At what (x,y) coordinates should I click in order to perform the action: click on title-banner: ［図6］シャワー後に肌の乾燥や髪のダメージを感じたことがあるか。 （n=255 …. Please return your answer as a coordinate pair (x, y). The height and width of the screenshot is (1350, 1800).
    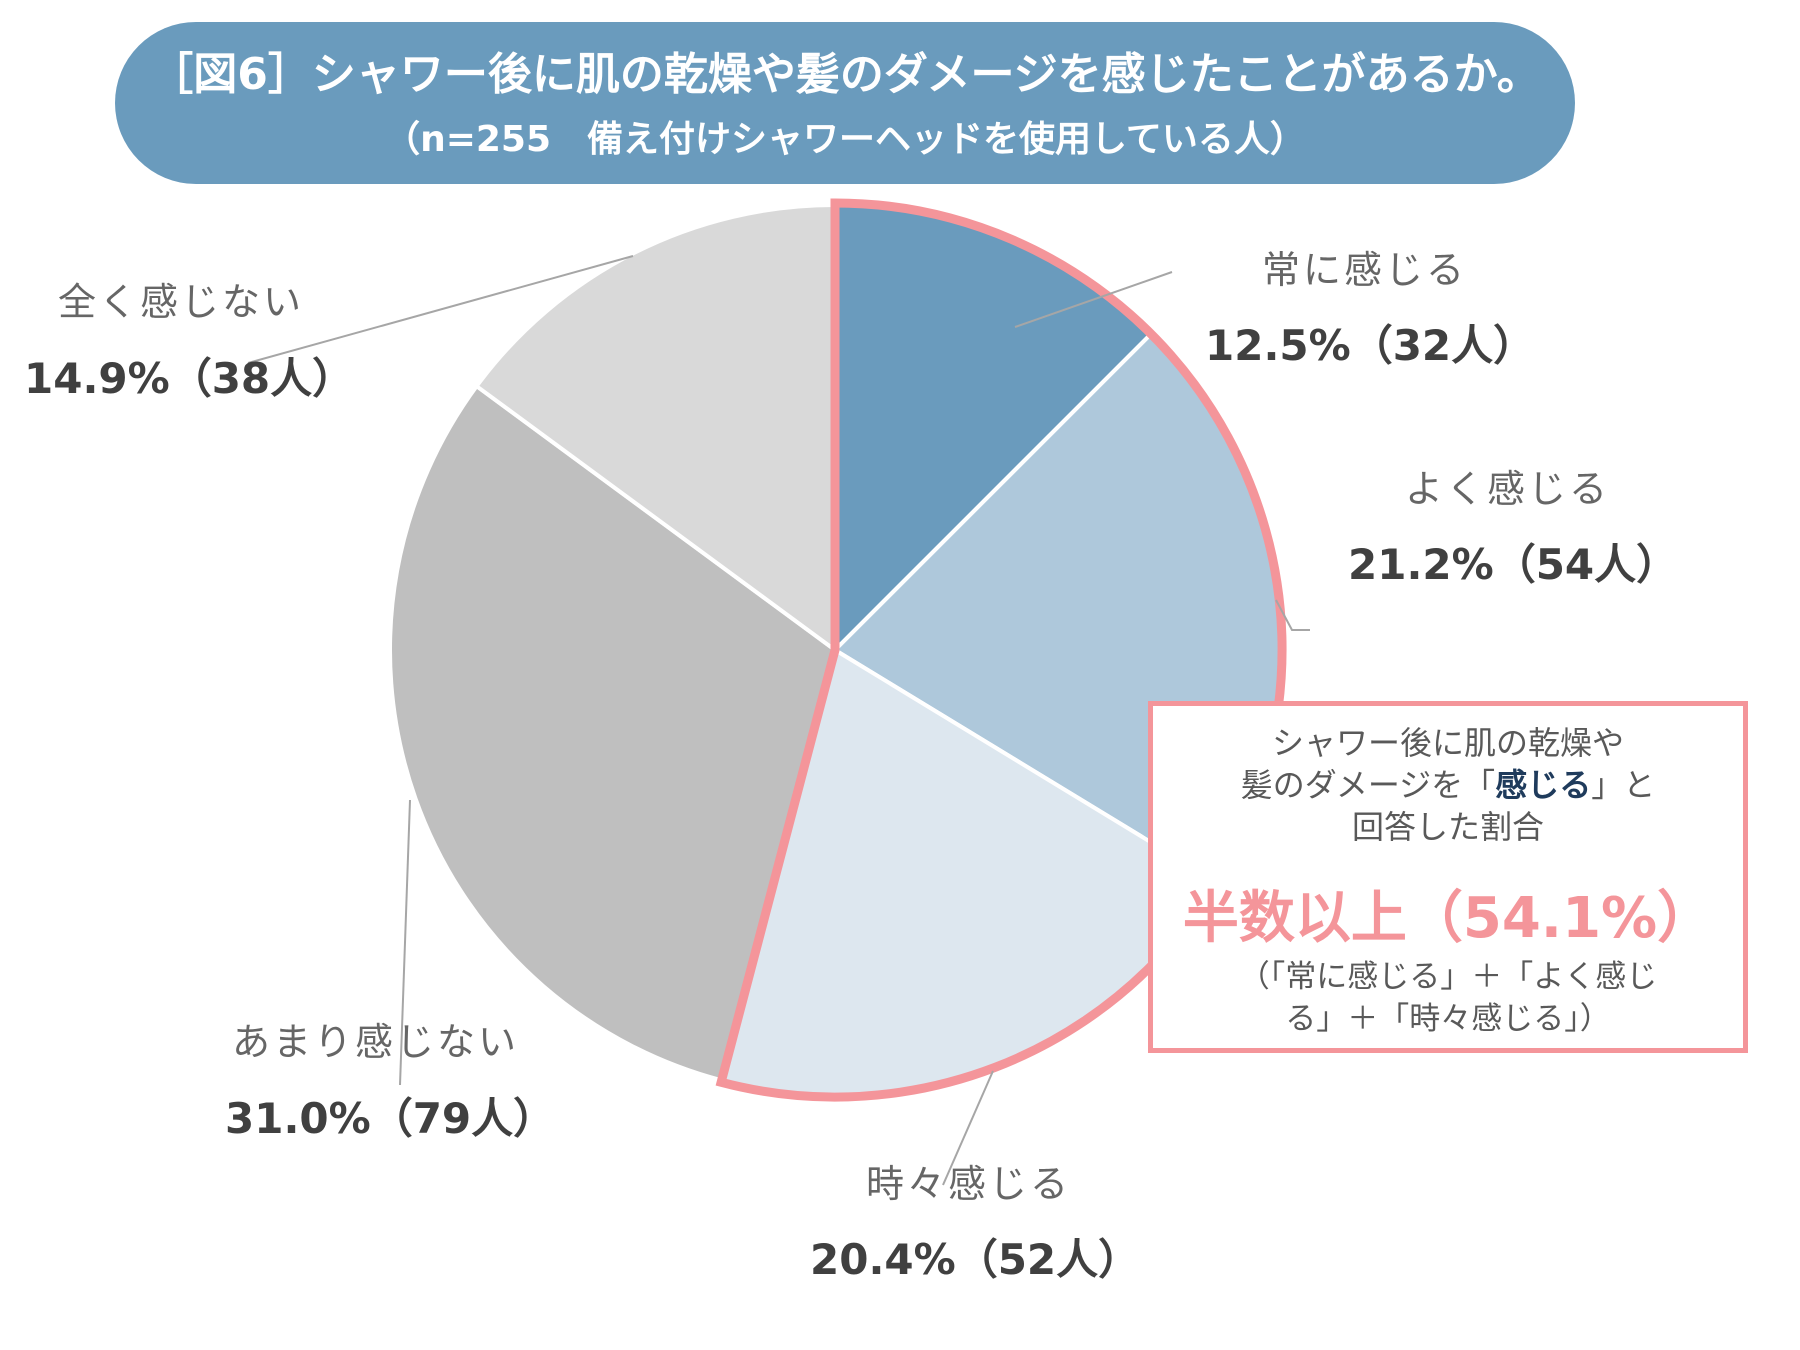
    Looking at the image, I should click on (845, 103).